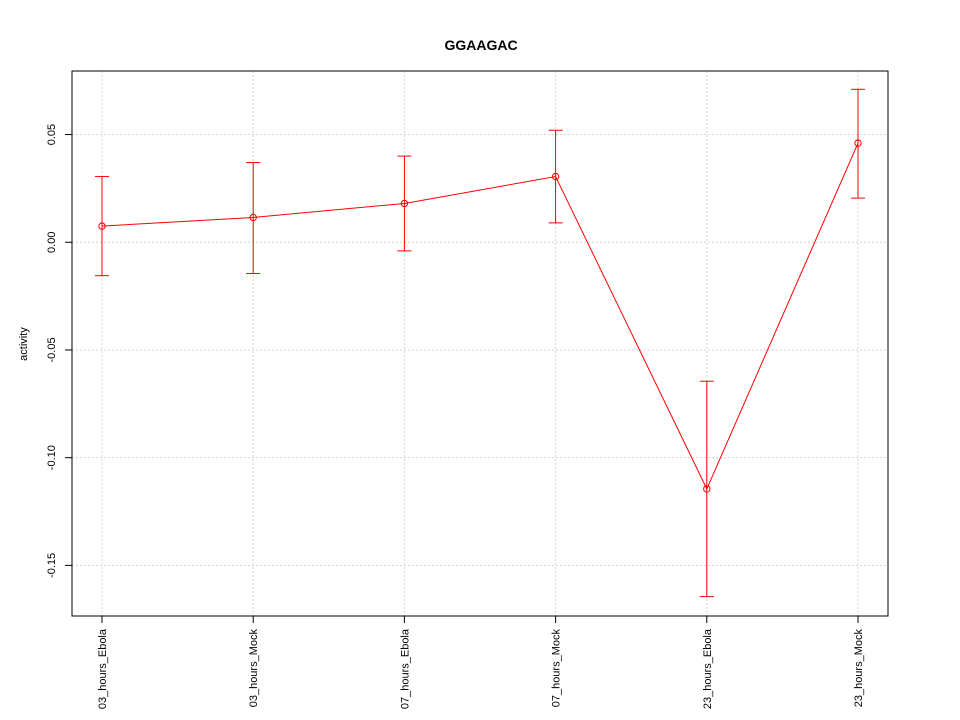 The image size is (960, 720). I want to click on y-tick-label: -0.15, so click(52, 565).